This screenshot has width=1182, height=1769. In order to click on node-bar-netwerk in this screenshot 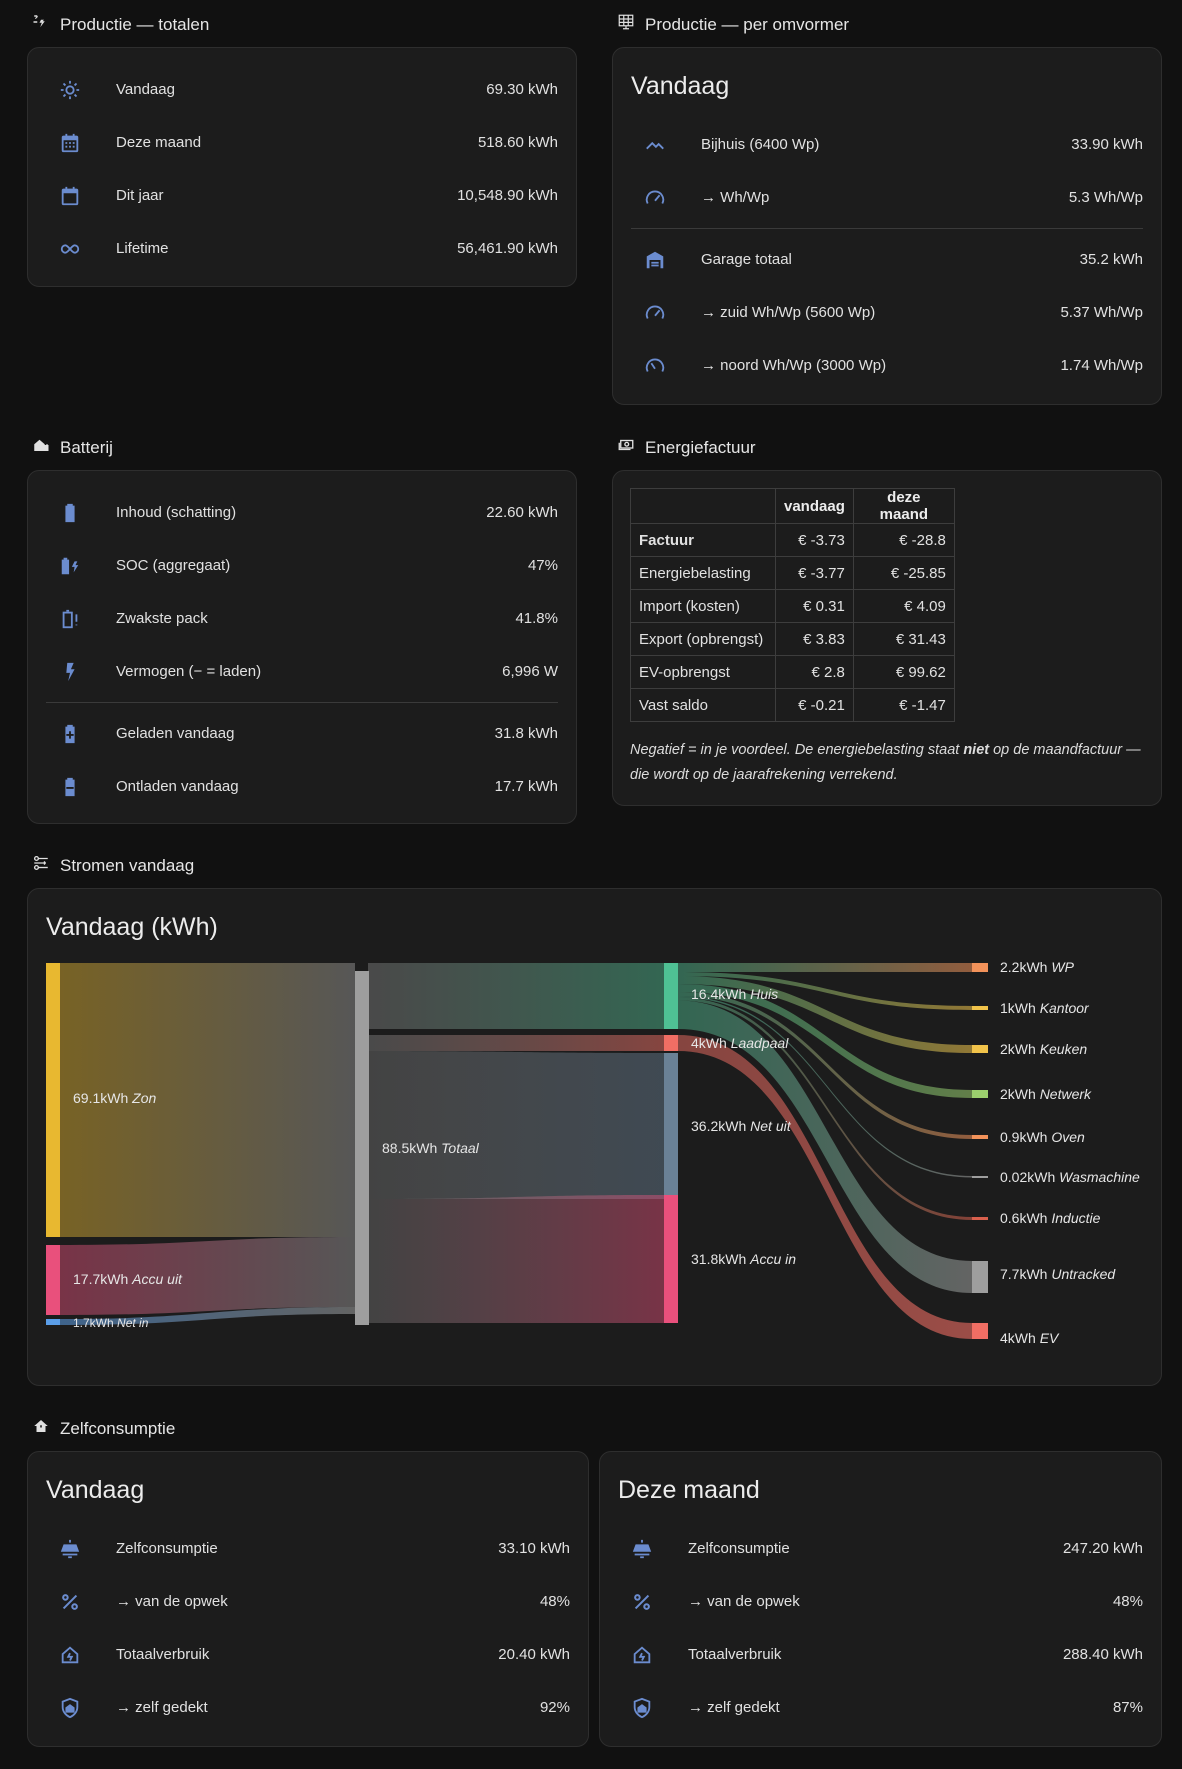, I will do `click(980, 1094)`.